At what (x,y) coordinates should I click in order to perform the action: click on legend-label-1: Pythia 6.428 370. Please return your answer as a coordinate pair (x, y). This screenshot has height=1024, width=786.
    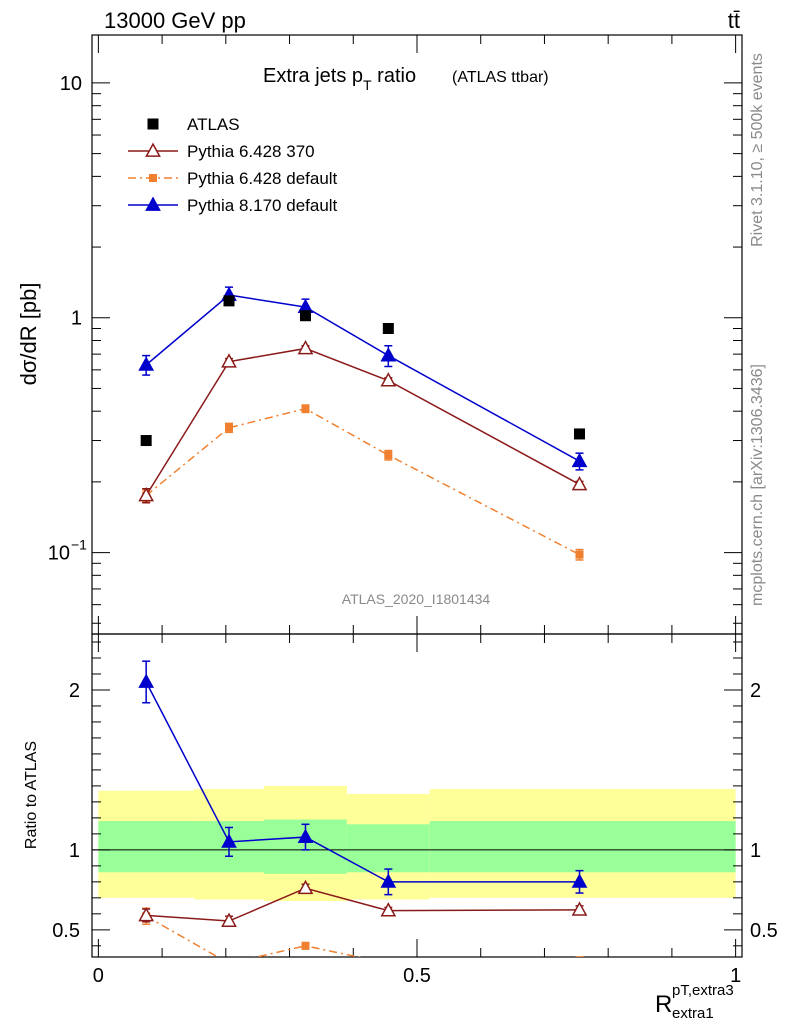
    Looking at the image, I should click on (251, 151).